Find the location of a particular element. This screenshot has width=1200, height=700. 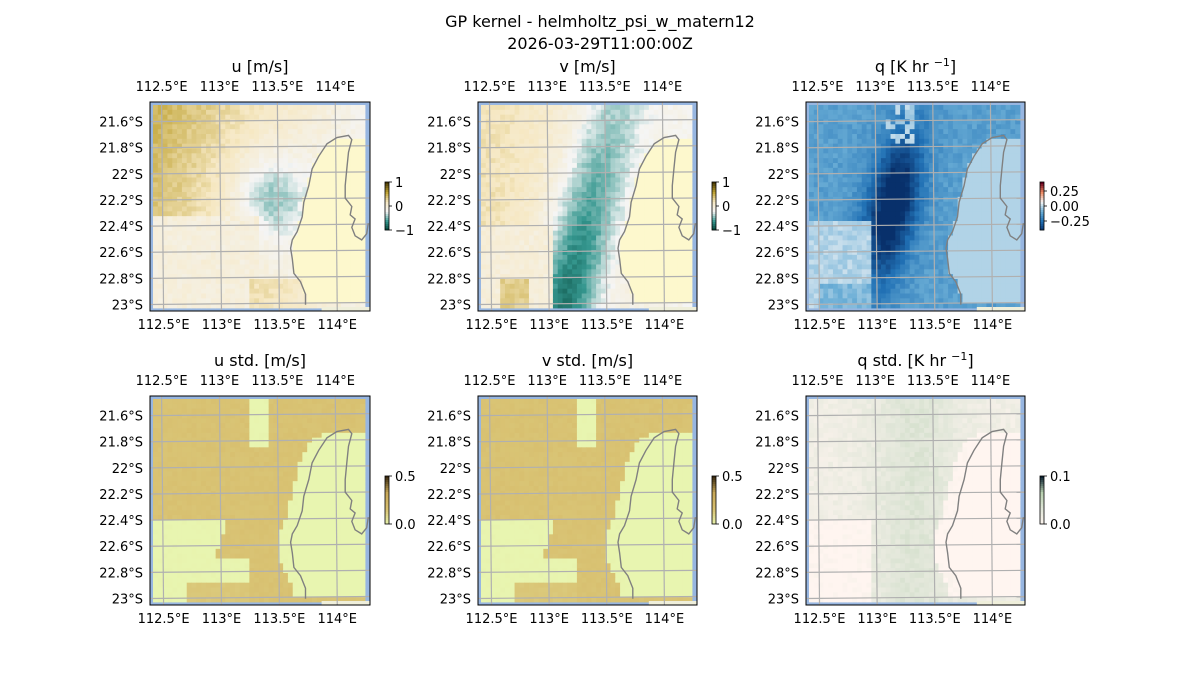

y-tick-label: 22.4°S is located at coordinates (449, 227).